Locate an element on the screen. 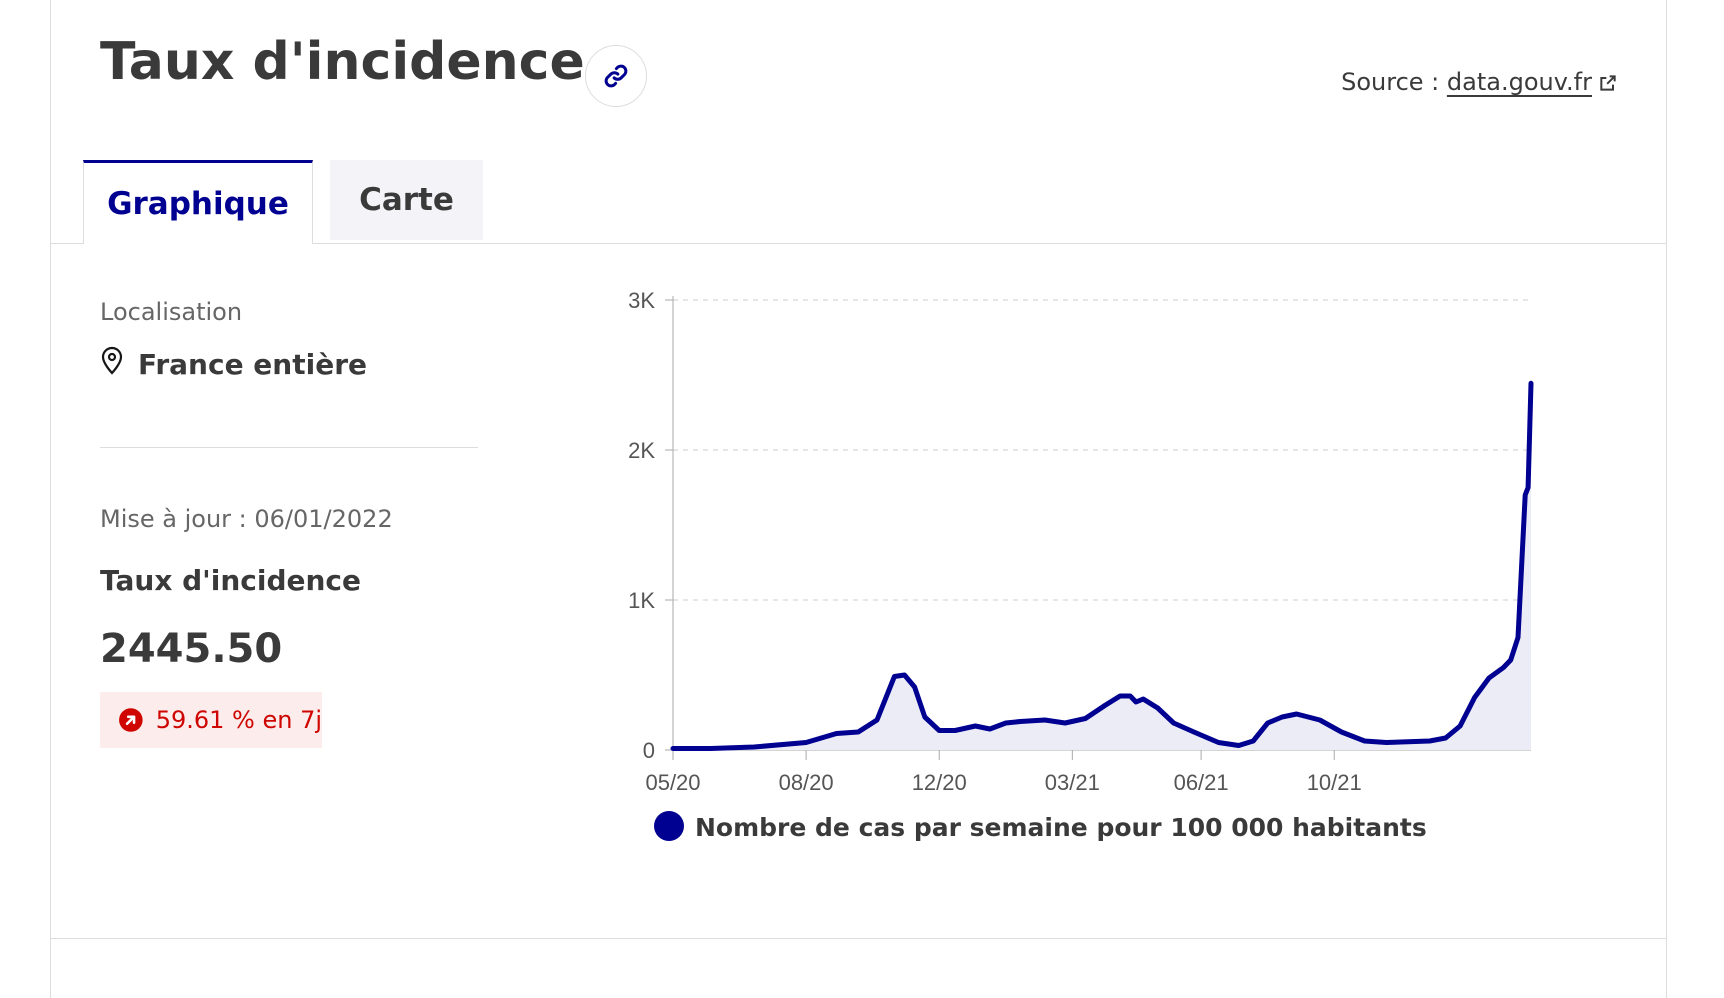 The height and width of the screenshot is (998, 1724). location-value: France entière is located at coordinates (234, 363).